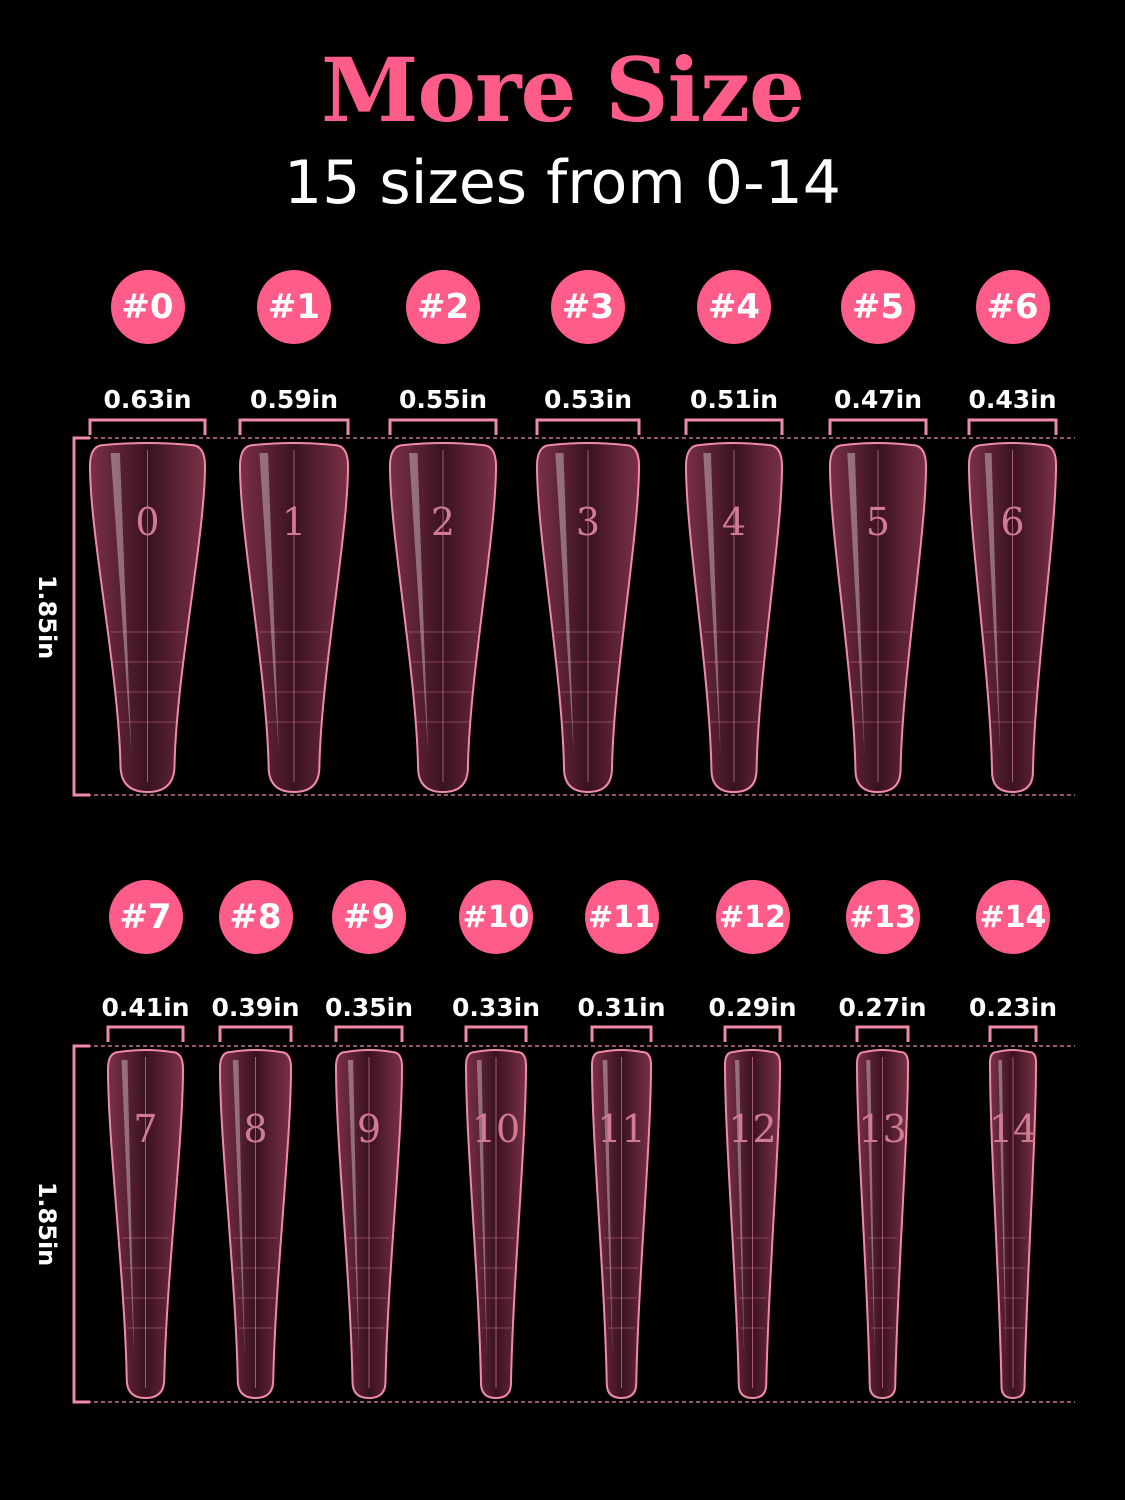 This screenshot has height=1500, width=1125. I want to click on width-label: 0.41in, so click(145, 1007).